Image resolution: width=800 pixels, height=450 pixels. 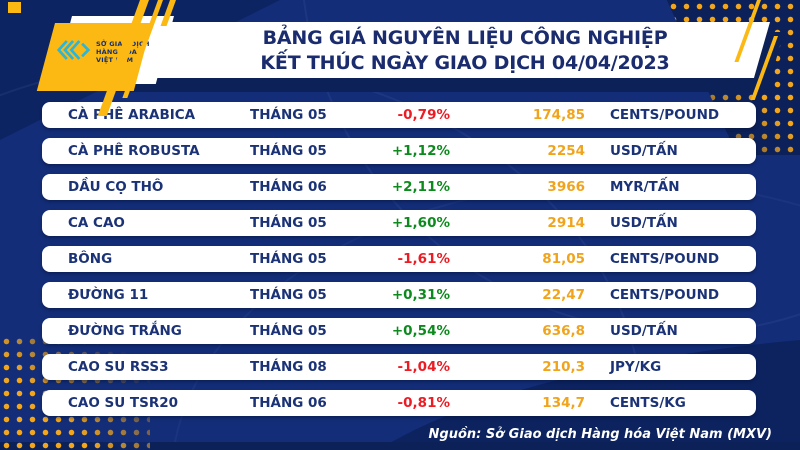 What do you see at coordinates (90, 259) in the screenshot?
I see `commodity-name: BÔNG` at bounding box center [90, 259].